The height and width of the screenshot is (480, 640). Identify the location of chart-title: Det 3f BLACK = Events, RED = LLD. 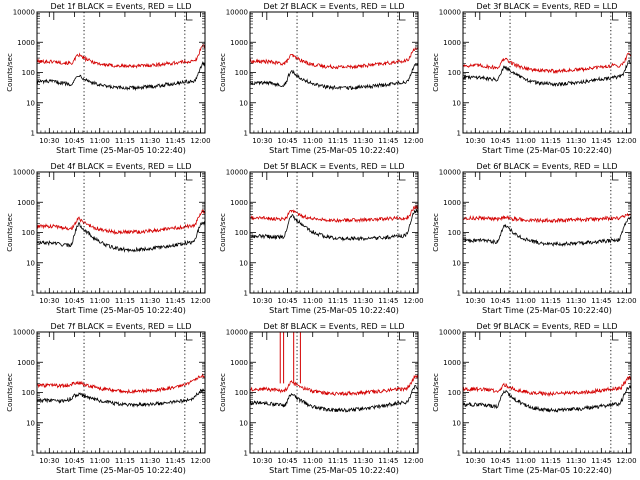
(546, 6).